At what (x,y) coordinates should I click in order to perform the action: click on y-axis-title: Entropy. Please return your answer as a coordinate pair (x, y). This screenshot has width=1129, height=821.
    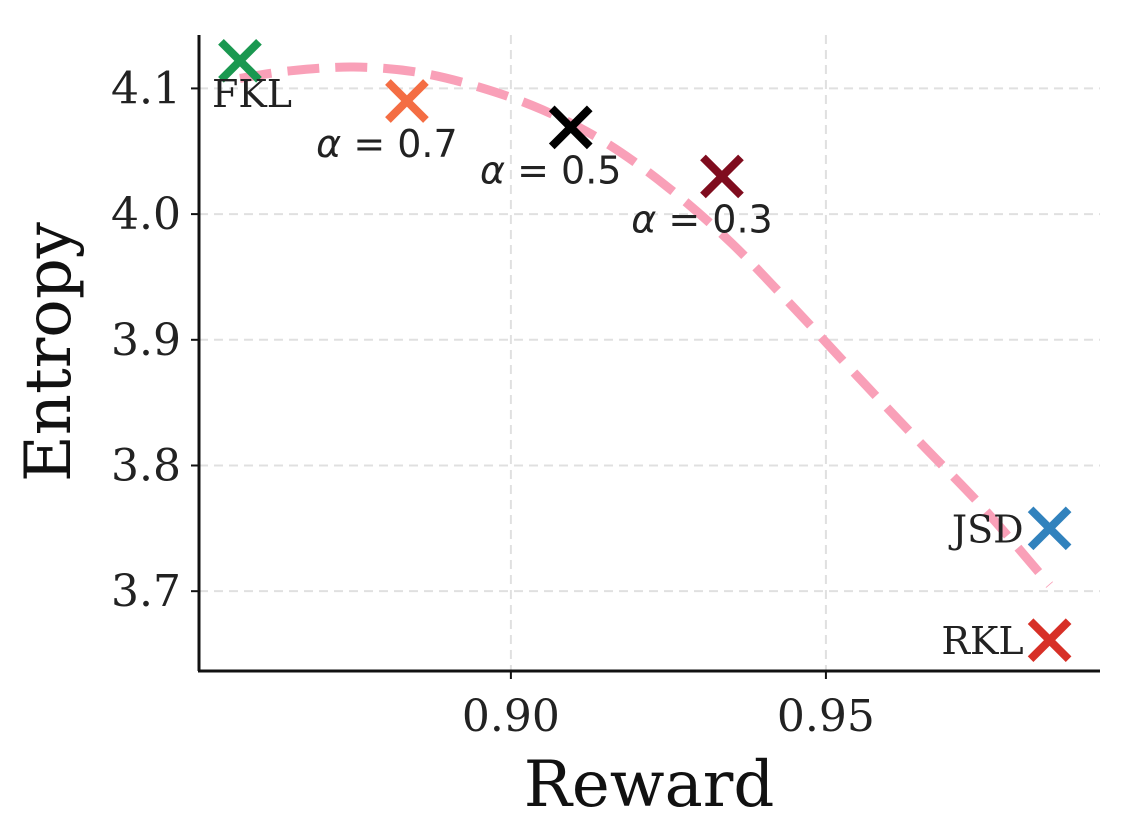
    Looking at the image, I should click on (49, 352).